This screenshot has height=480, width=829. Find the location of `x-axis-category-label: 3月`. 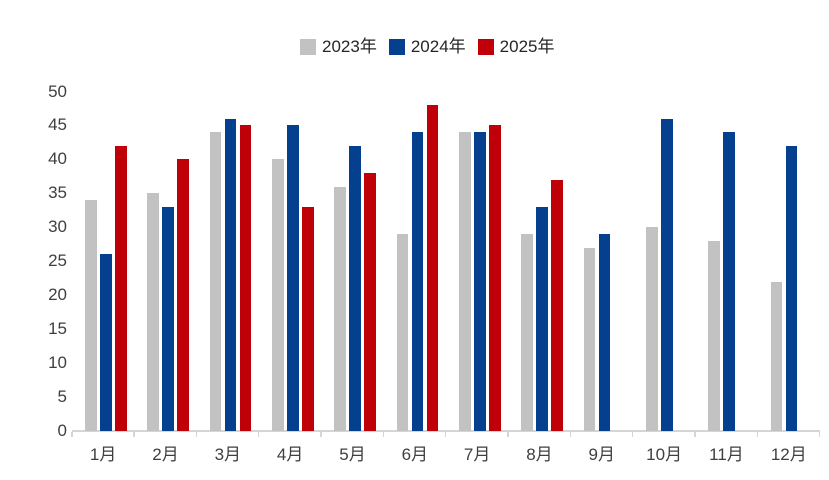

x-axis-category-label: 3月 is located at coordinates (228, 454).